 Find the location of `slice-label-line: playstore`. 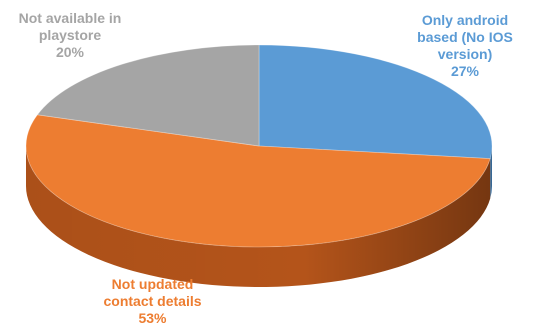

slice-label-line: playstore is located at coordinates (70, 35).